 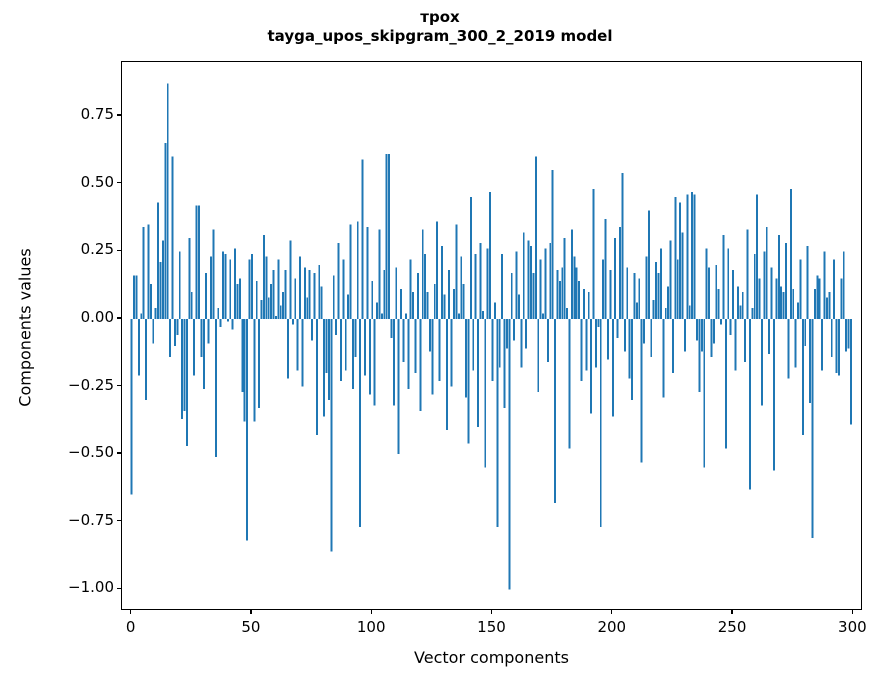 What do you see at coordinates (491, 627) in the screenshot?
I see `x-tick-label: 150` at bounding box center [491, 627].